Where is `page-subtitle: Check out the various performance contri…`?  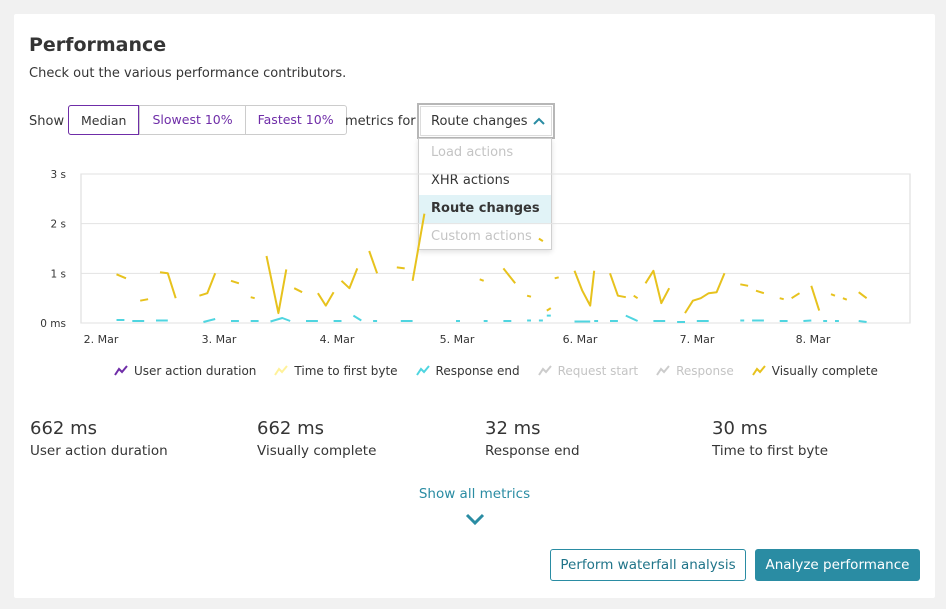 page-subtitle: Check out the various performance contri… is located at coordinates (188, 73).